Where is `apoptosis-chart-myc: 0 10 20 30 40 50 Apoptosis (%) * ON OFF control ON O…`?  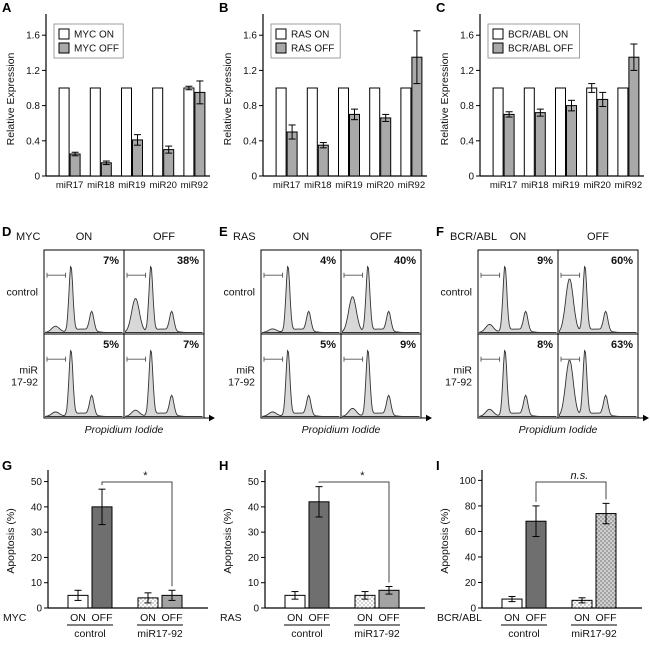 apoptosis-chart-myc: 0 10 20 30 40 50 Apoptosis (%) * ON OFF control ON O… is located at coordinates (105, 555).